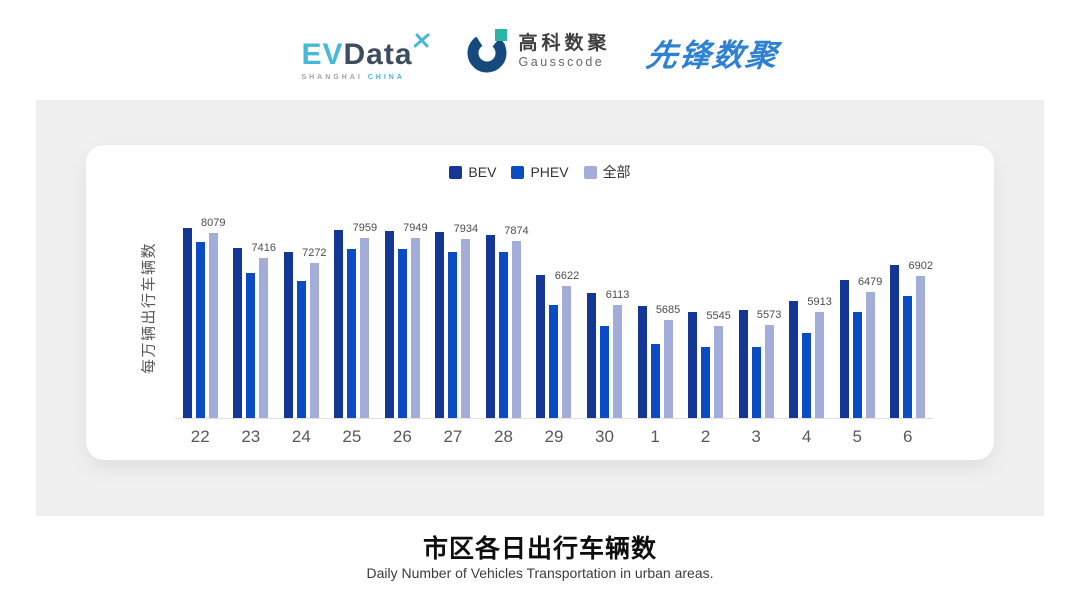  Describe the element at coordinates (378, 54) in the screenshot. I see `evdata-data-text: Data` at that location.